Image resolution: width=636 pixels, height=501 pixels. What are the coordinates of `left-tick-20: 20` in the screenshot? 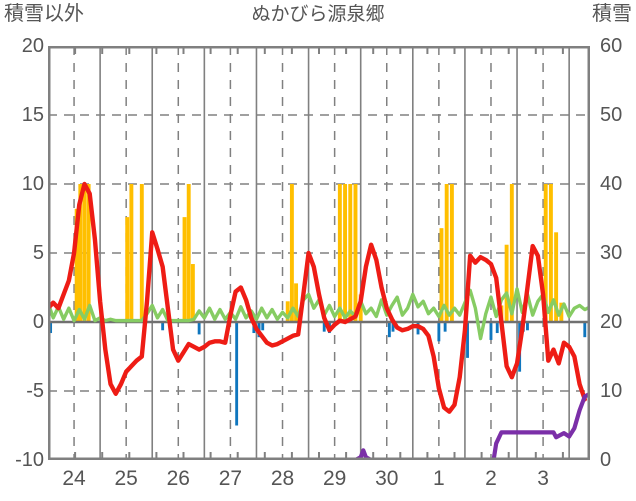 It's located at (32, 46).